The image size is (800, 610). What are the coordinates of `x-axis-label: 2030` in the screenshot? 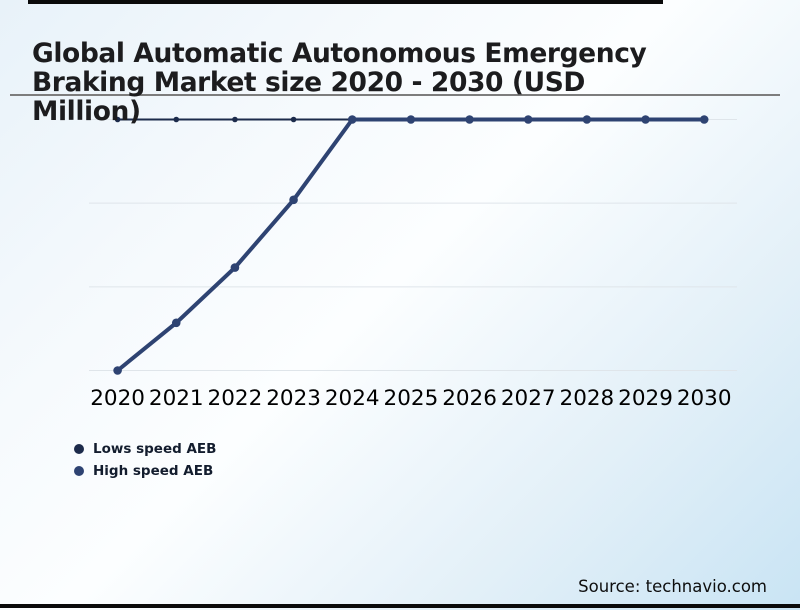 It's located at (704, 398).